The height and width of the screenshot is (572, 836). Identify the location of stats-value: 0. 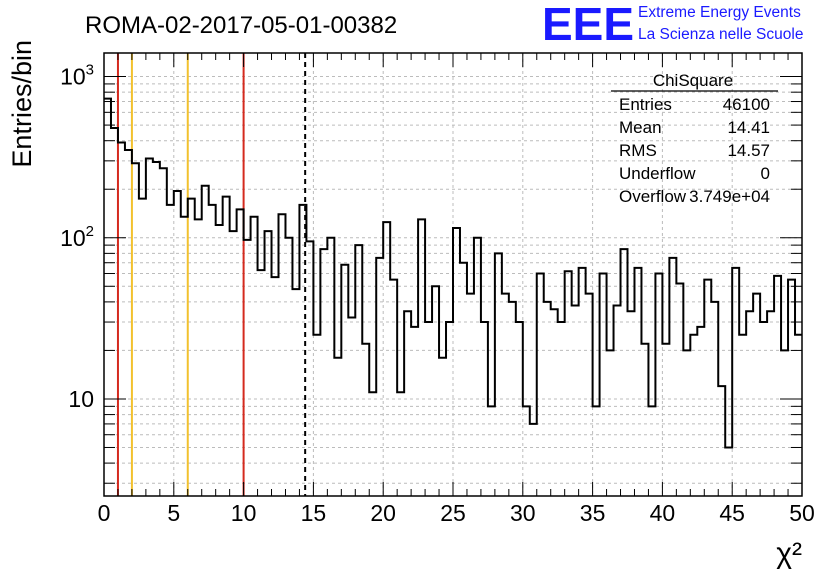
(765, 173).